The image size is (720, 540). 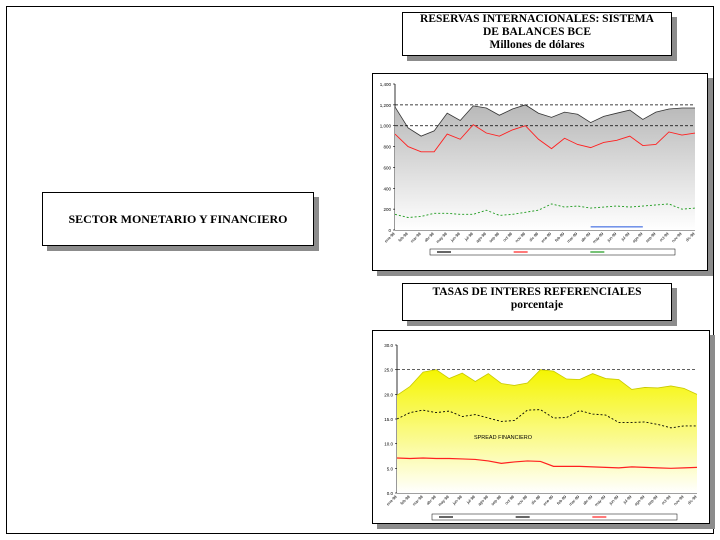 I want to click on sector-title: SECTOR MONETARIO Y FINANCIERO, so click(x=178, y=218).